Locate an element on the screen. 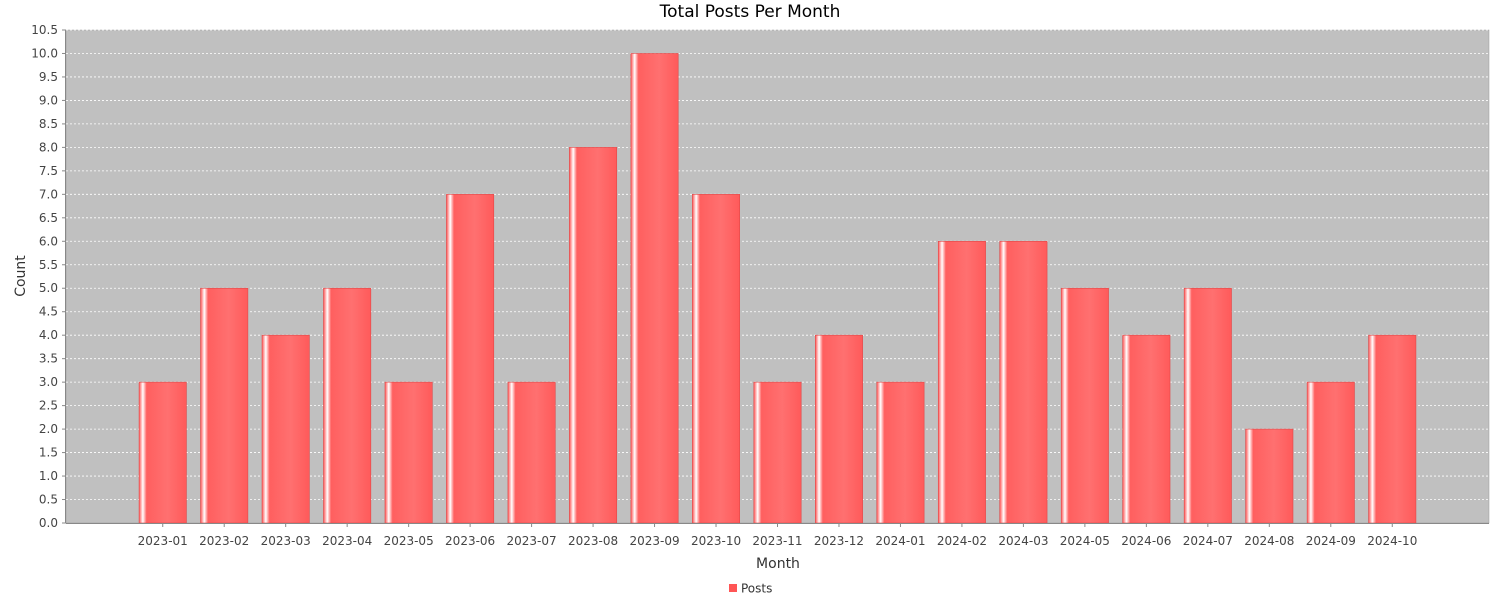 This screenshot has height=600, width=1500. y-tick-label: 6.5 is located at coordinates (48, 218).